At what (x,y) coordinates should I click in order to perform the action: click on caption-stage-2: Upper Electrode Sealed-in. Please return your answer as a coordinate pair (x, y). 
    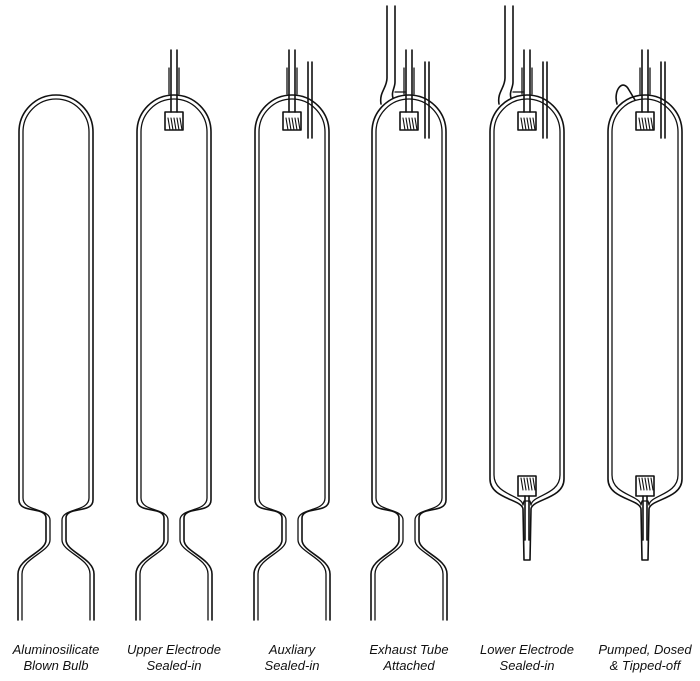
    Looking at the image, I should click on (174, 658).